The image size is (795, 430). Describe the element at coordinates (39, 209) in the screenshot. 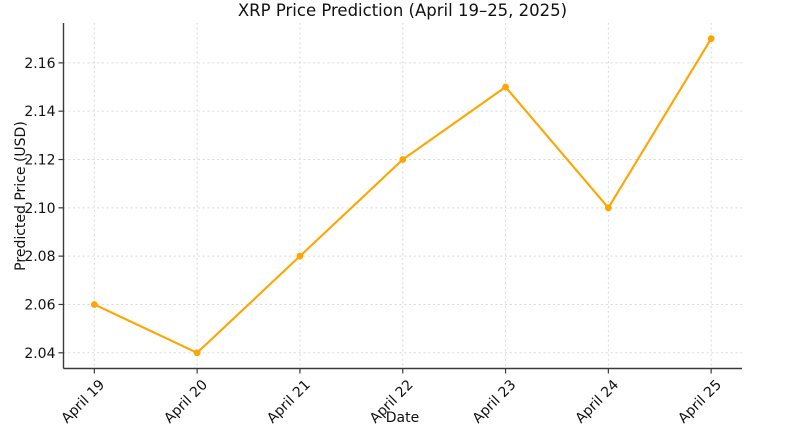

I see `y-tick-label: 2.10` at that location.